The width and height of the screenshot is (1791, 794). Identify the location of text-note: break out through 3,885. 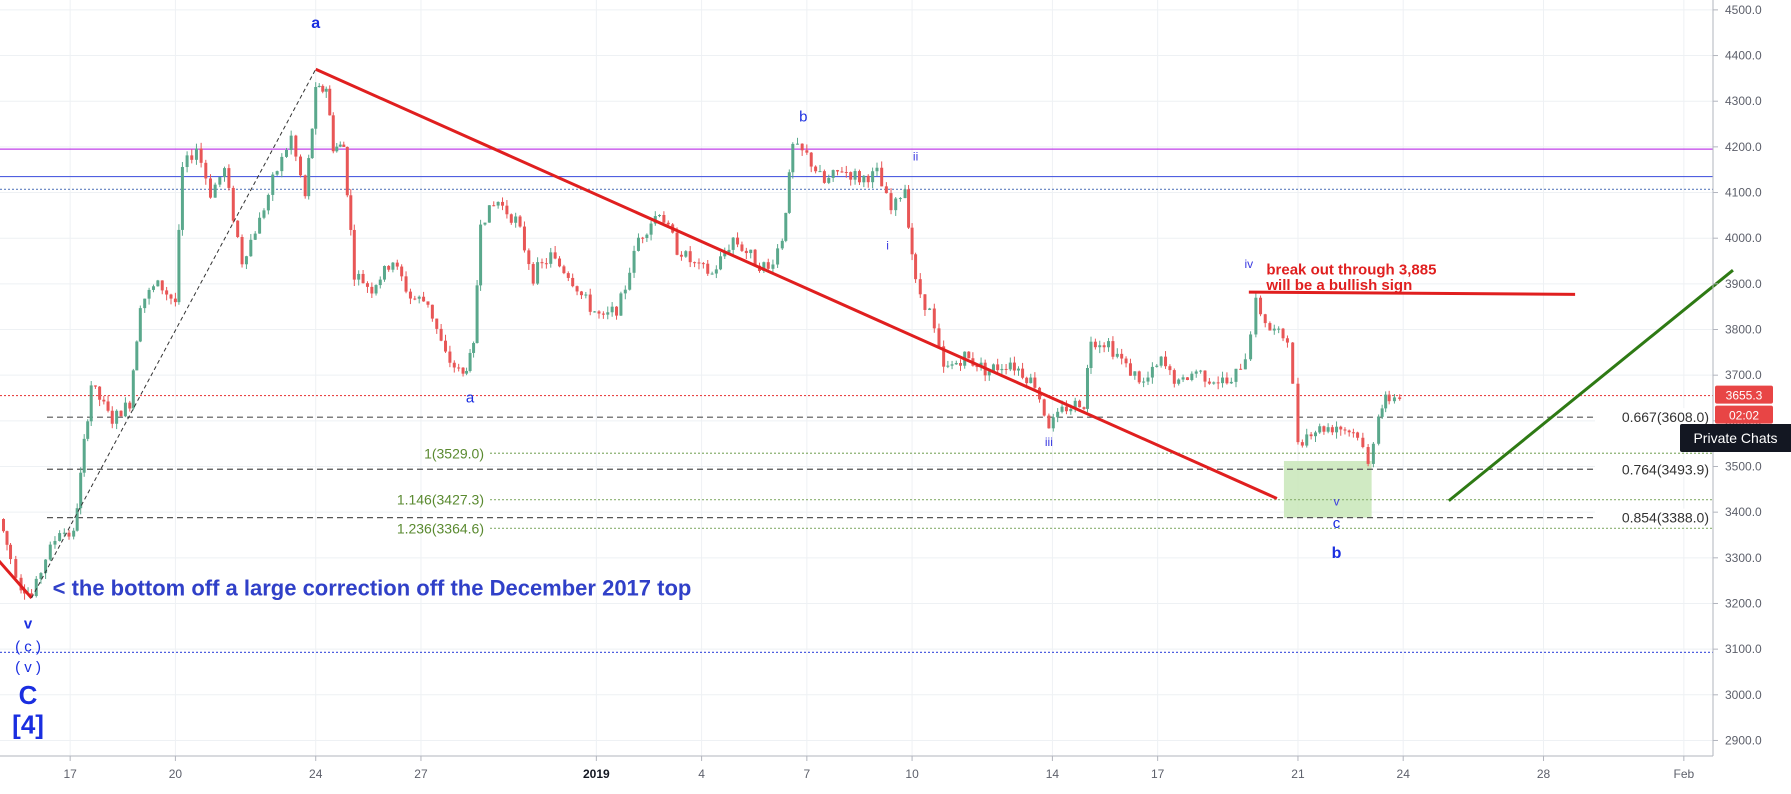
(1351, 270).